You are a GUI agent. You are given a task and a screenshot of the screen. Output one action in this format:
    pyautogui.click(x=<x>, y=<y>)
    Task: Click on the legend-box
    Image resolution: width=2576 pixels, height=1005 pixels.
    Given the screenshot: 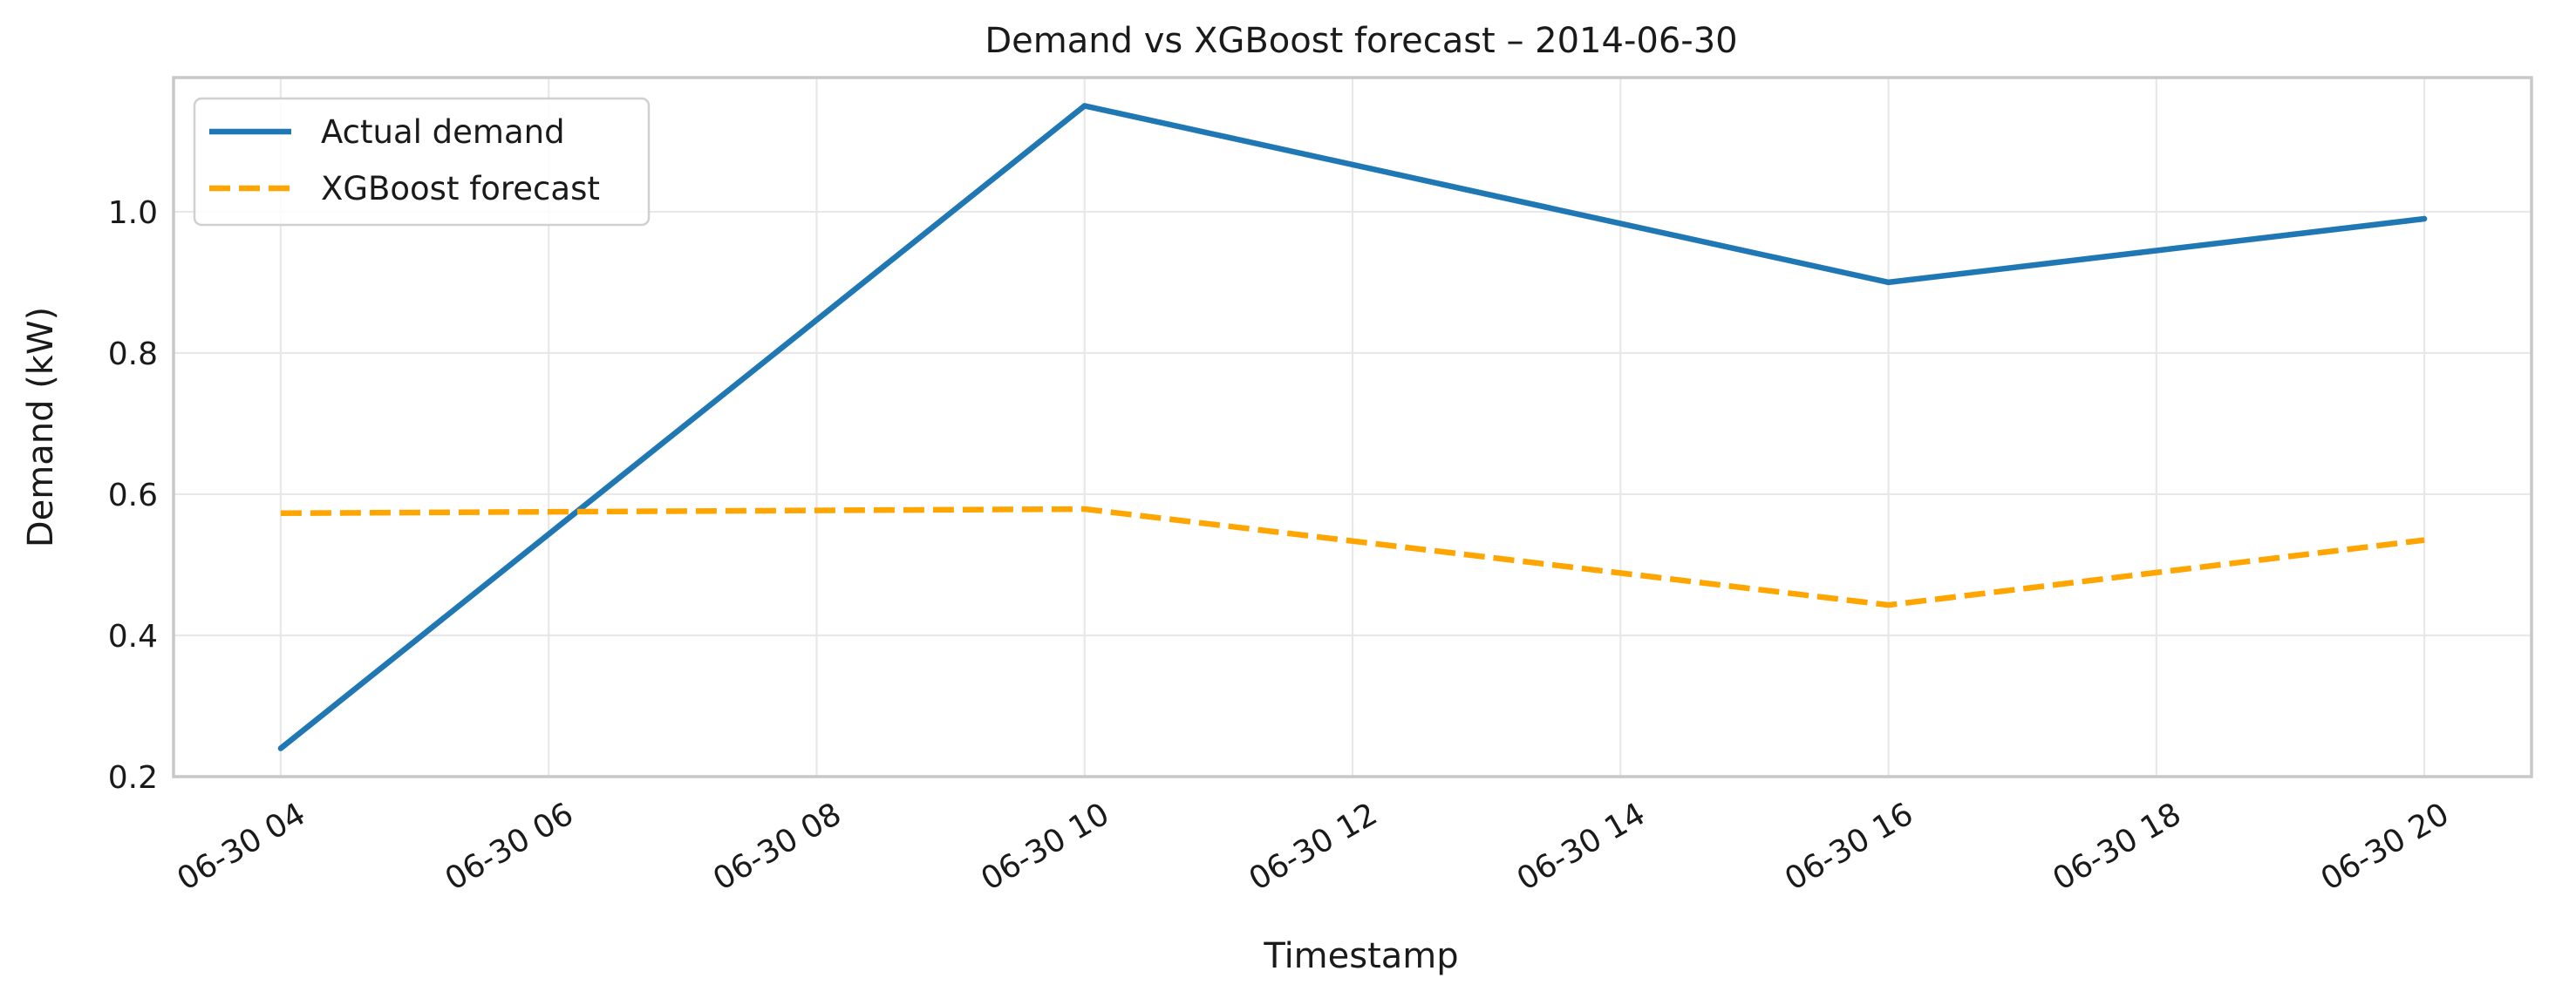 What is the action you would take?
    pyautogui.click(x=422, y=162)
    